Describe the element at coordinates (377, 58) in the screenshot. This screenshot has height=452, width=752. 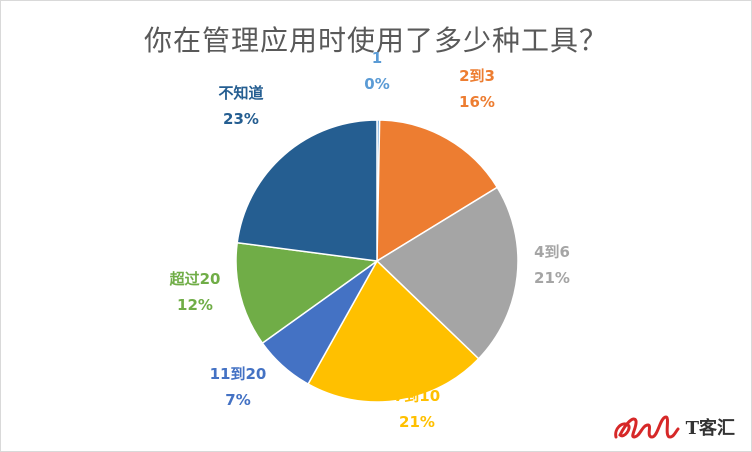
I see `slice-category-label-0: 1` at that location.